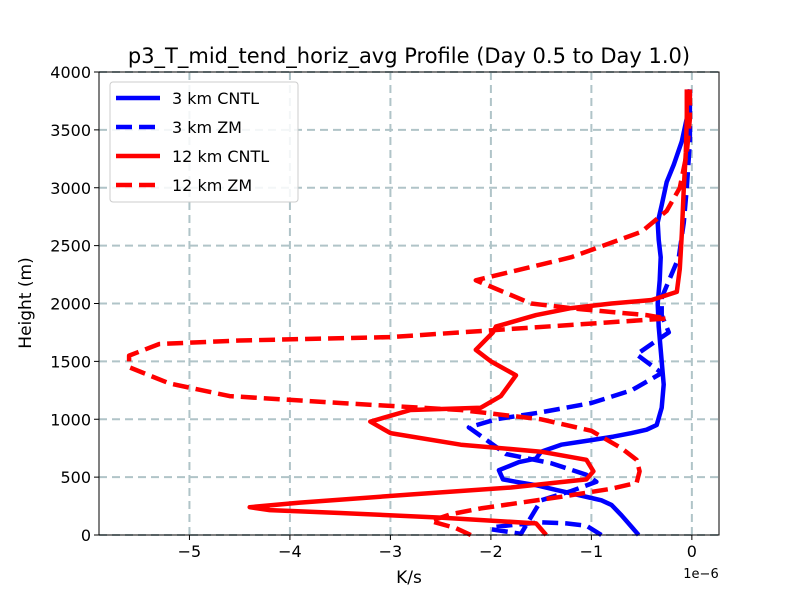  I want to click on y-tick-label: 2500, so click(70, 246).